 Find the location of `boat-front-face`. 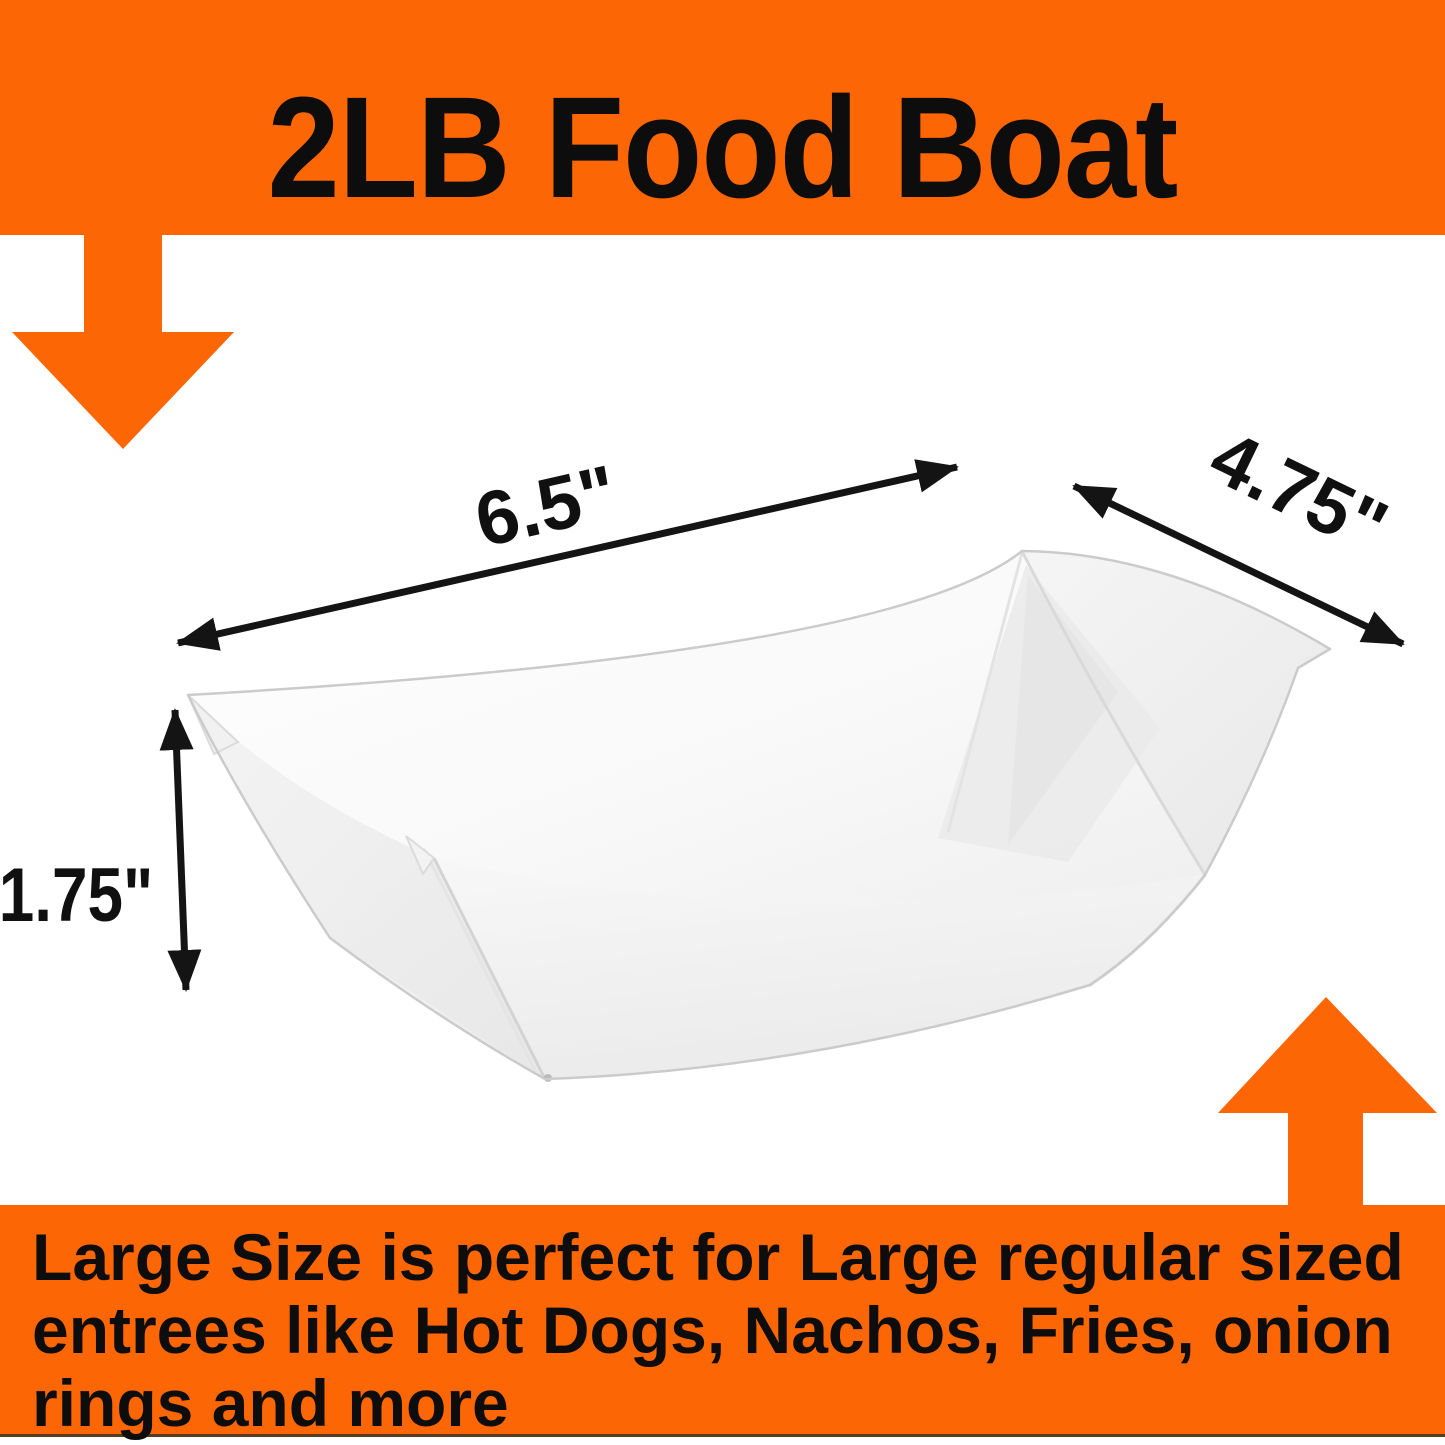

boat-front-face is located at coordinates (767, 968).